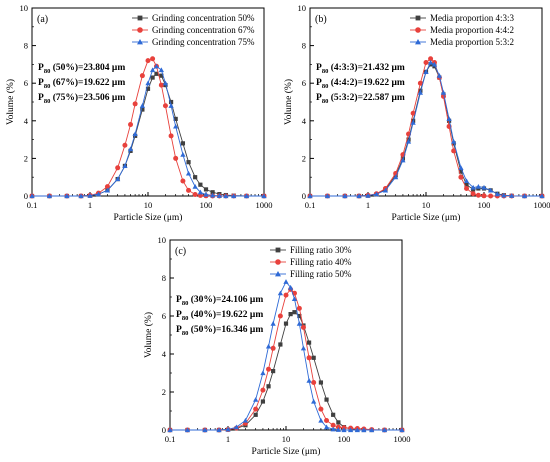  I want to click on p80-value: (30%)=24.106 μm, so click(225, 299).